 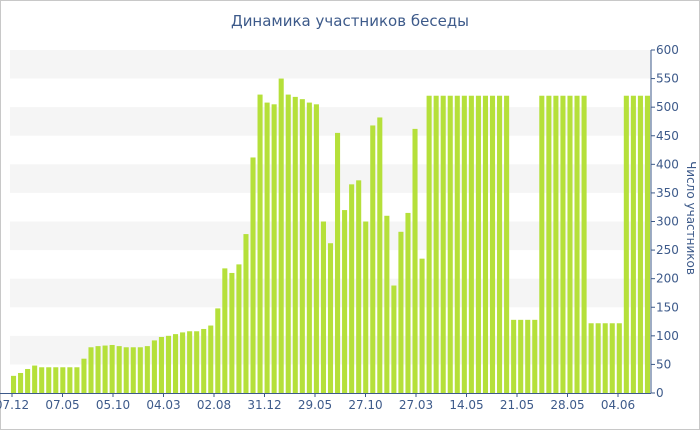 I want to click on x-tick-label: 07.12, so click(x=14, y=405).